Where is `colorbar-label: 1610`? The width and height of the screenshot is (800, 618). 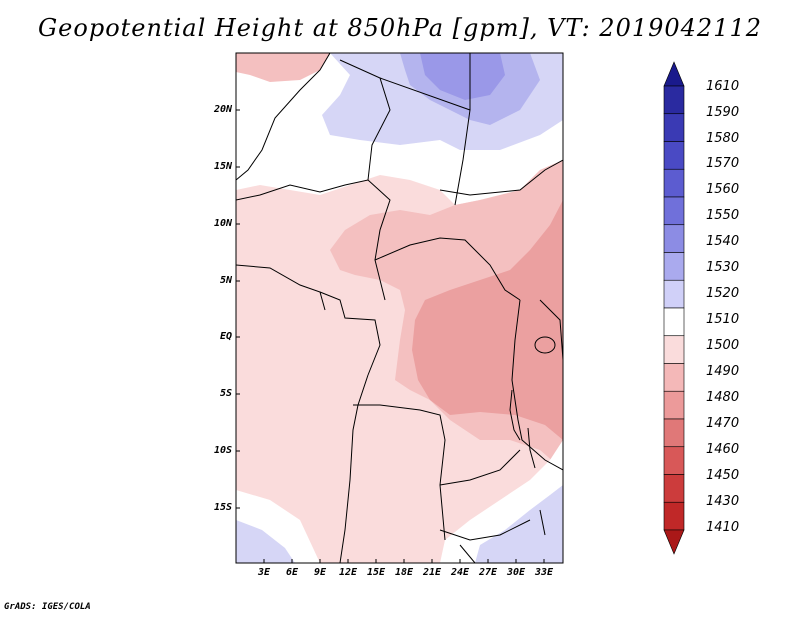
colorbar-label: 1610 is located at coordinates (723, 86).